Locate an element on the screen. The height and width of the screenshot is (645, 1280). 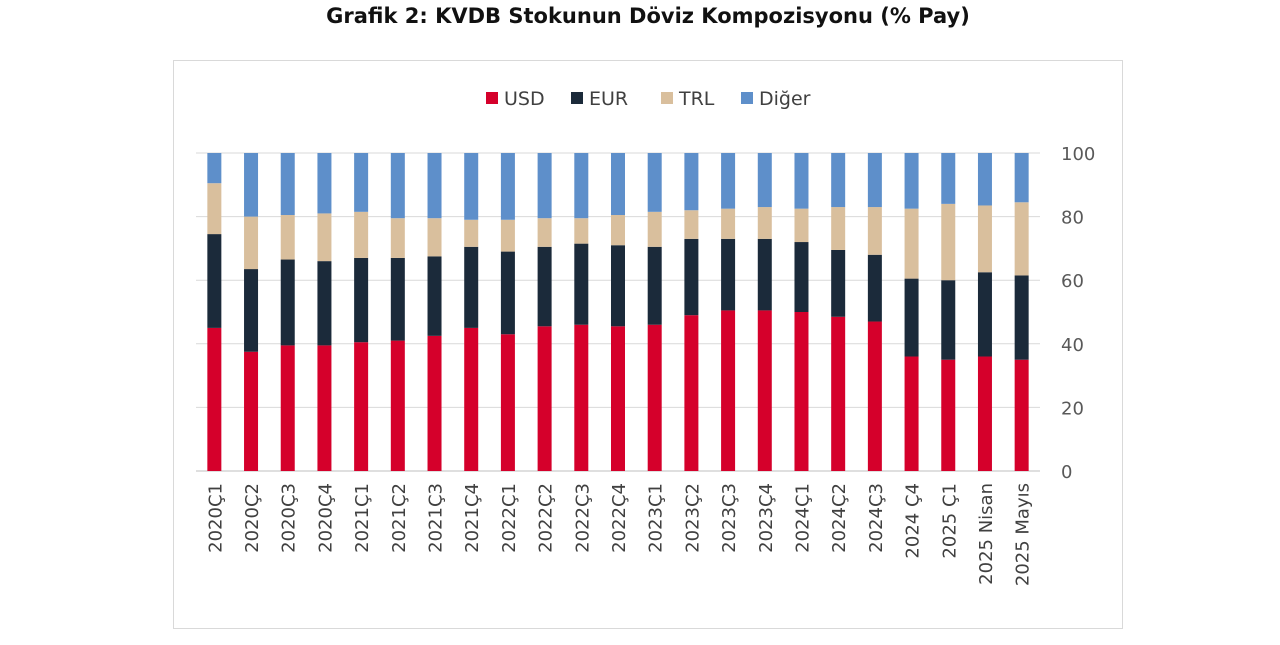
x-tick-label: 2020Ç2 is located at coordinates (252, 518).